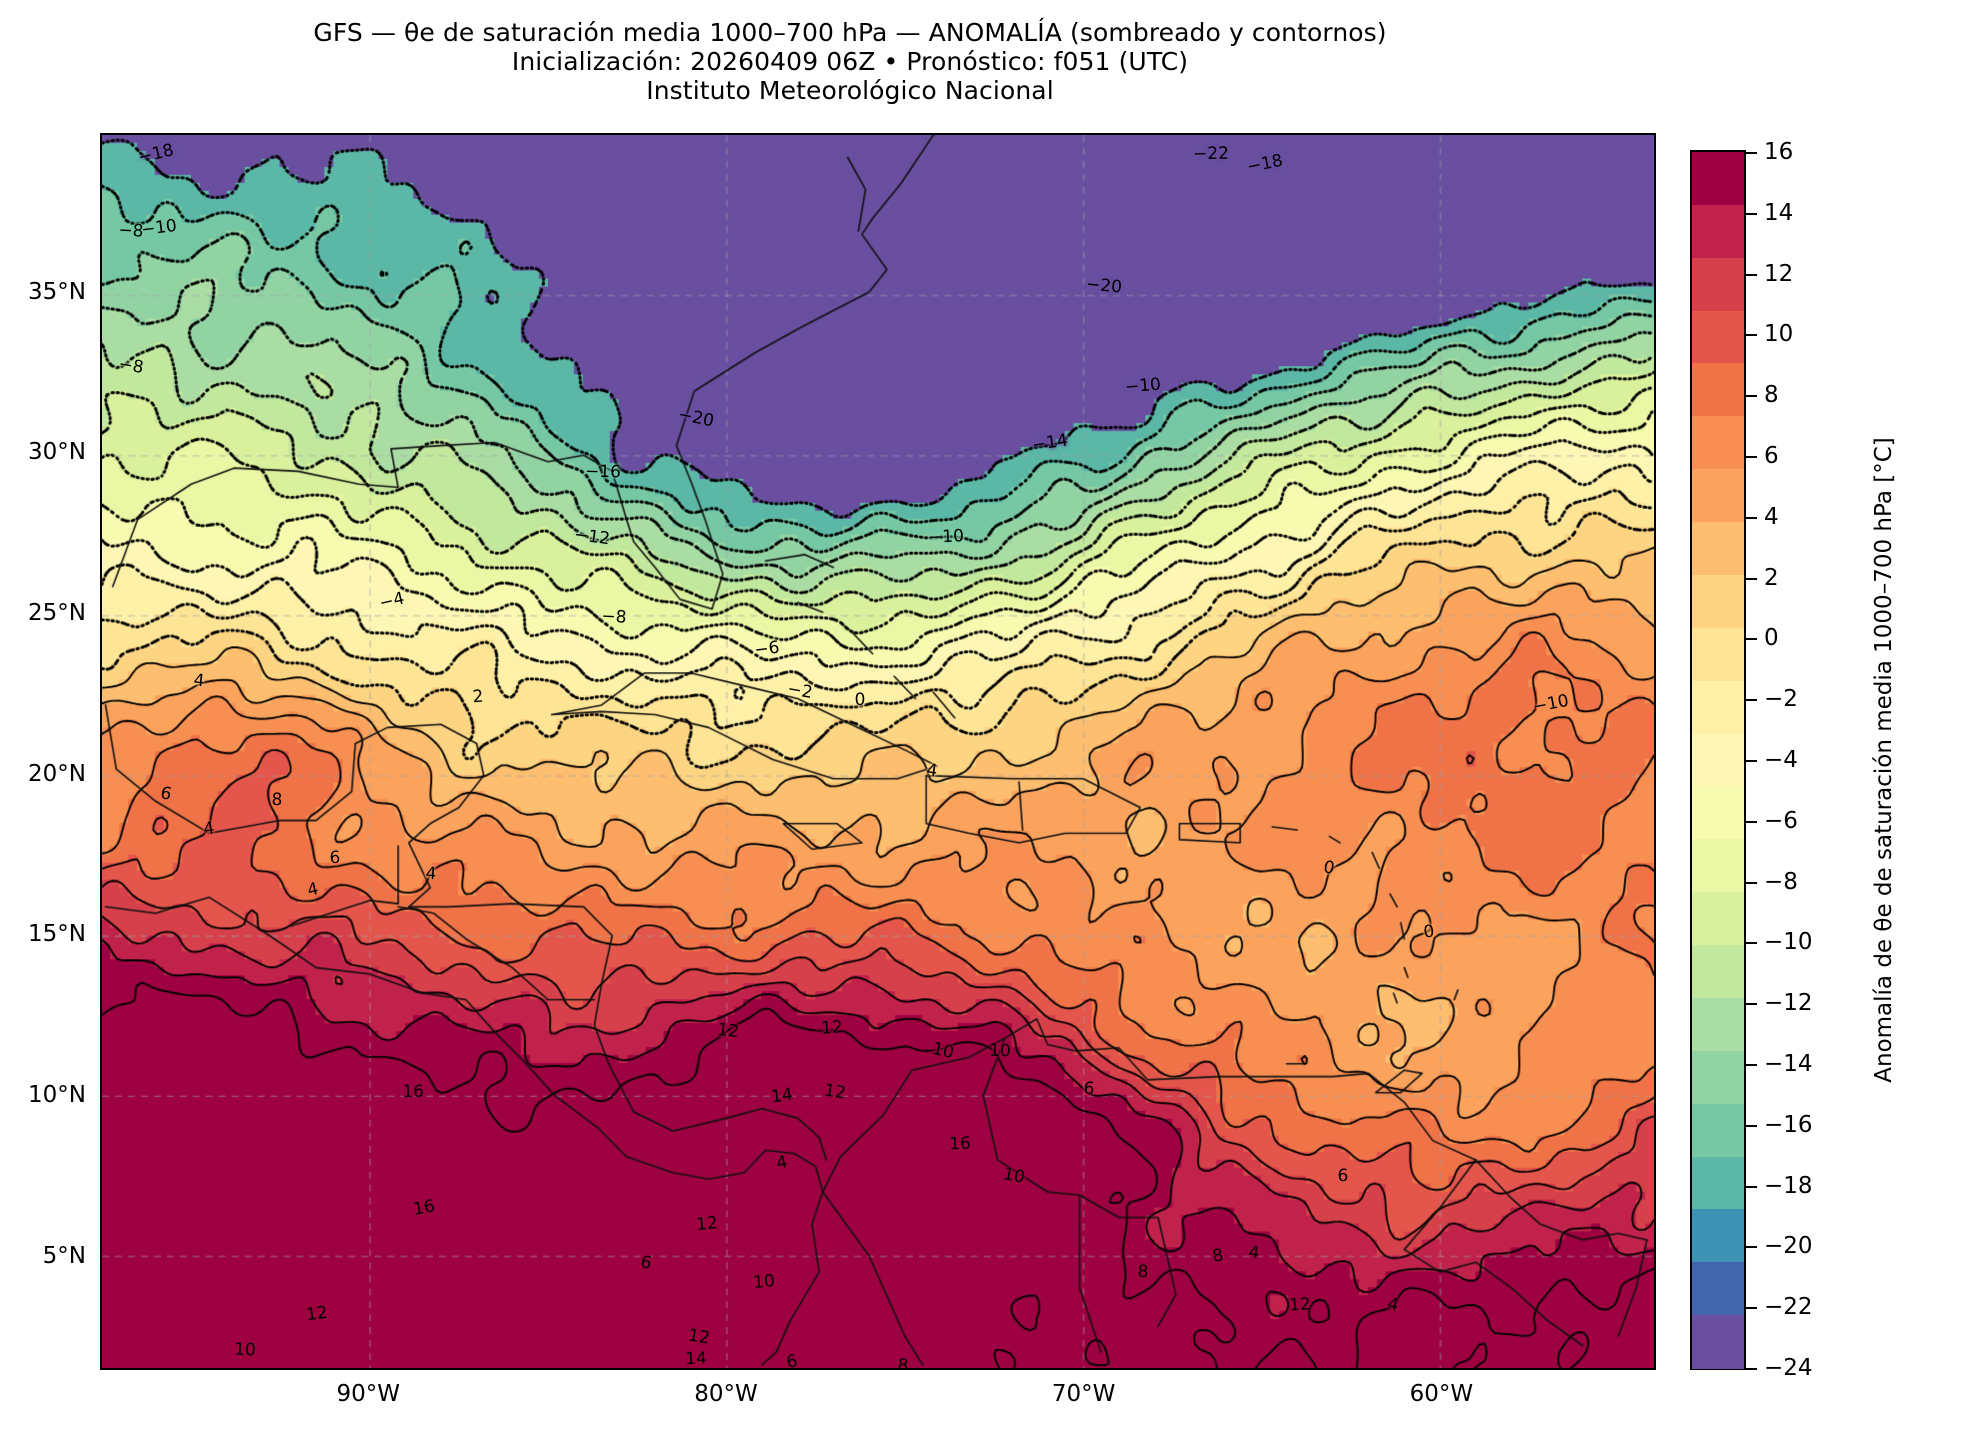 The height and width of the screenshot is (1440, 1980). I want to click on contour-label: −6, so click(767, 649).